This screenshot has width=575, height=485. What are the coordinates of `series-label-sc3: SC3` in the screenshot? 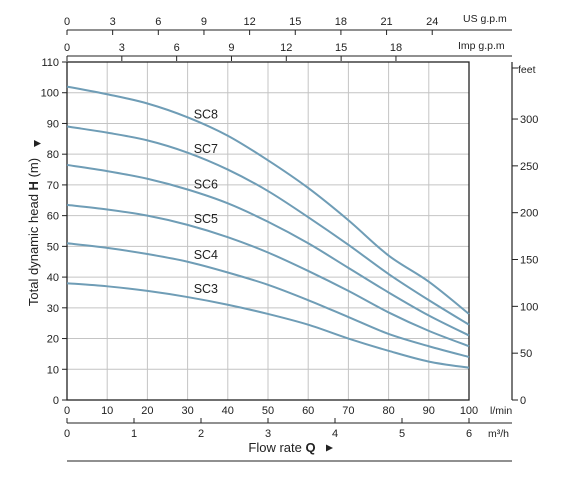 It's located at (206, 289).